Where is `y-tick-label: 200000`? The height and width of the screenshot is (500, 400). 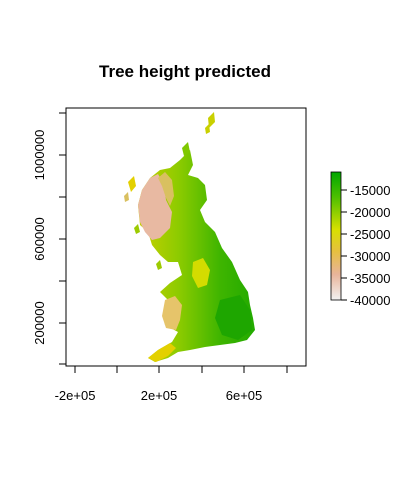 y-tick-label: 200000 is located at coordinates (39, 322).